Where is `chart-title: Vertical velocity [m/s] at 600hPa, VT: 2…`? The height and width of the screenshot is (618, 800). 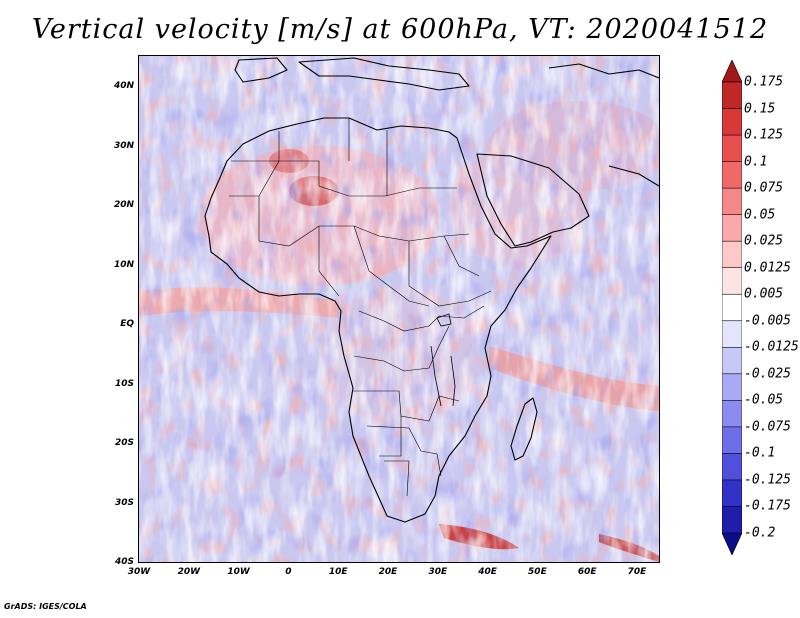
chart-title: Vertical velocity [m/s] at 600hPa, VT: 2… is located at coordinates (400, 29).